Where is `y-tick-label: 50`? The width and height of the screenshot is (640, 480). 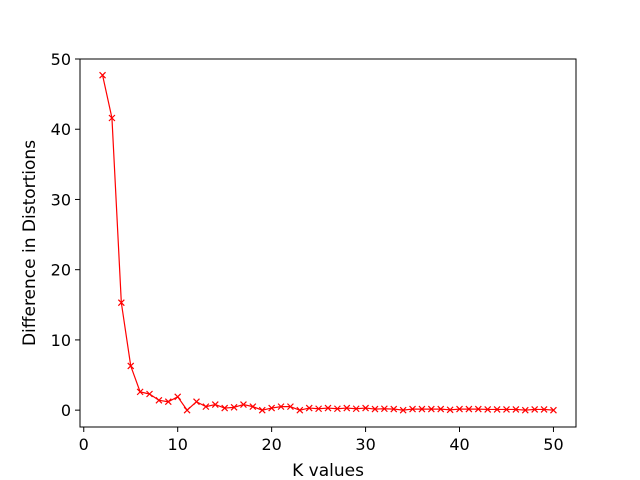
y-tick-label: 50 is located at coordinates (61, 59).